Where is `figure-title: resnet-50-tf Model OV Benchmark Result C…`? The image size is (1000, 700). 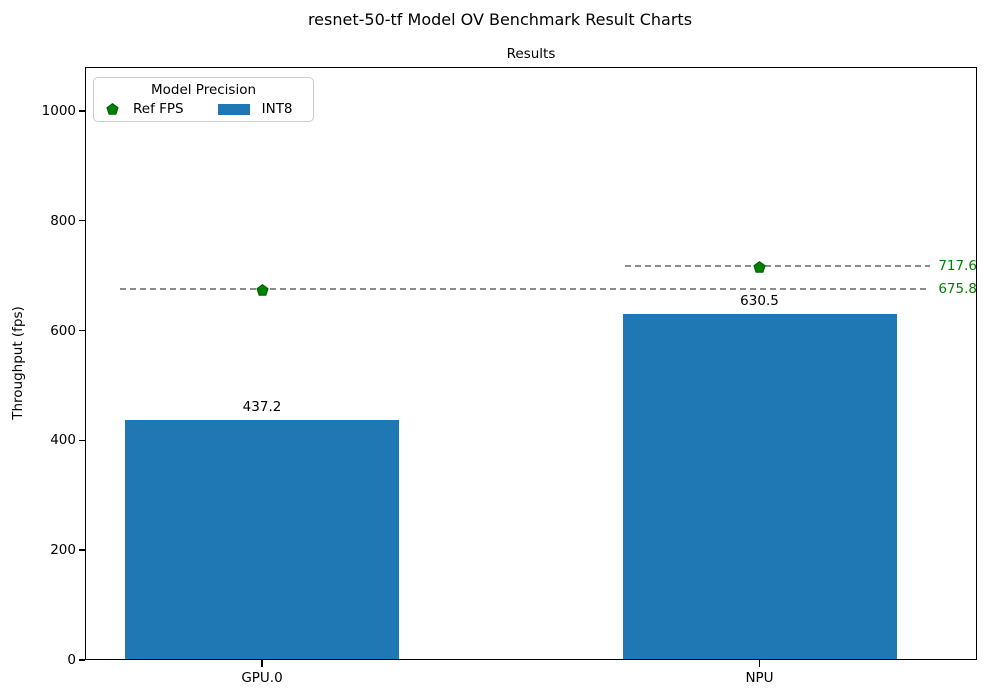 figure-title: resnet-50-tf Model OV Benchmark Result C… is located at coordinates (500, 19).